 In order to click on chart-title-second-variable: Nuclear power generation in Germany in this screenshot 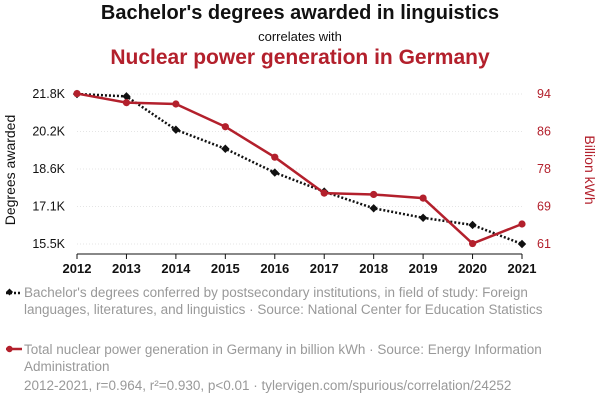, I will do `click(300, 57)`.